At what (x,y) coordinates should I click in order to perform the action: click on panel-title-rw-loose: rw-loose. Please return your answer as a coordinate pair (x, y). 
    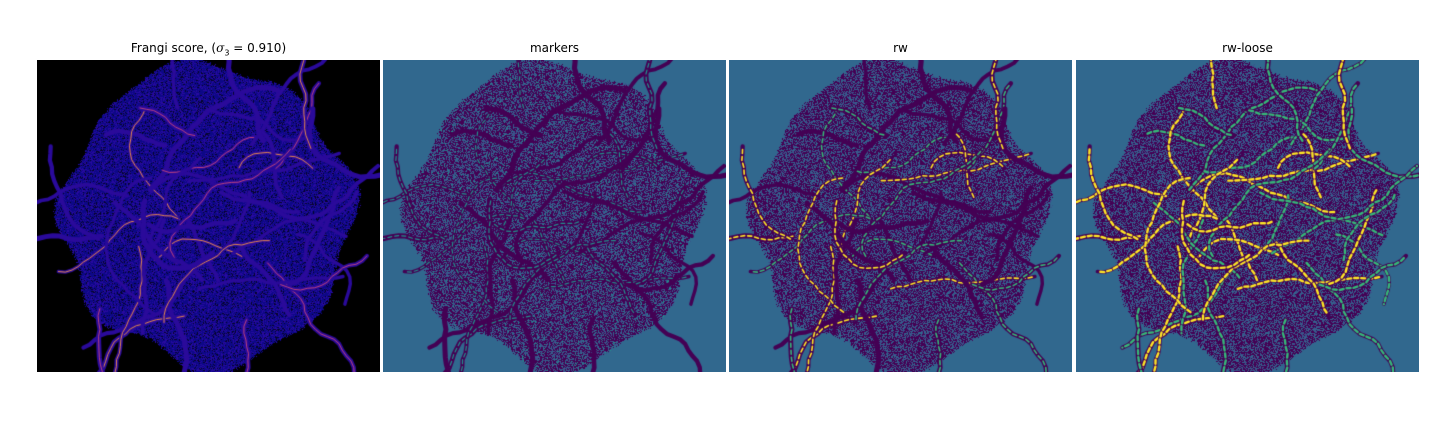
    Looking at the image, I should click on (1247, 48).